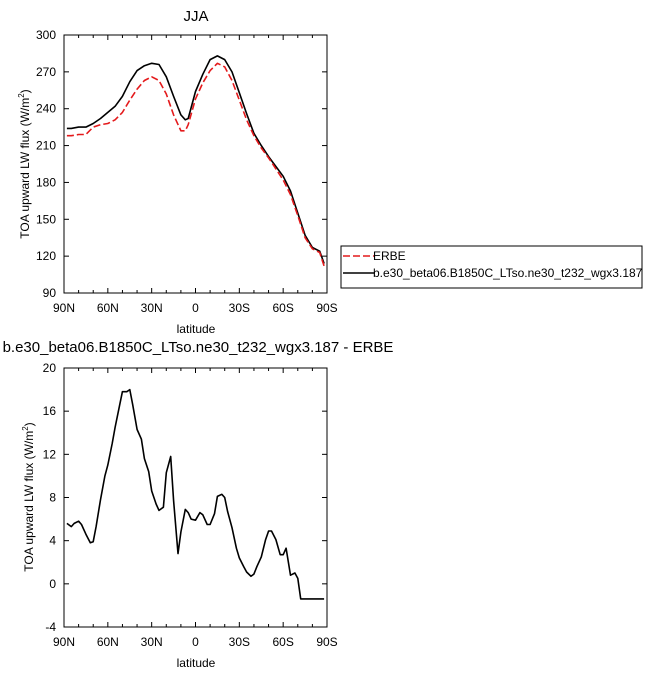  What do you see at coordinates (46, 72) in the screenshot?
I see `top-y-tick-label: 270` at bounding box center [46, 72].